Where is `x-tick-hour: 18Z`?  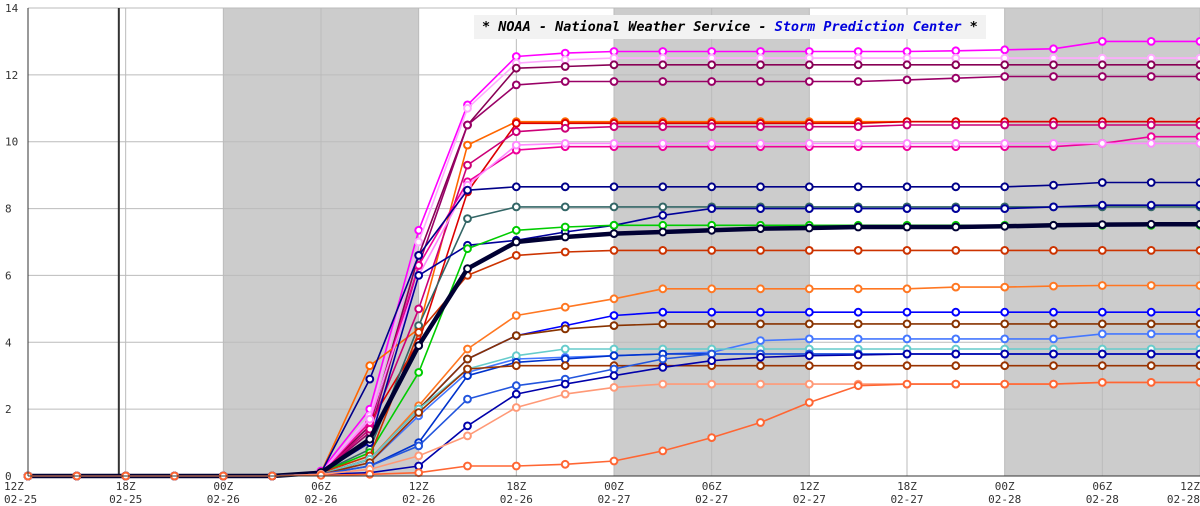 x-tick-hour: 18Z is located at coordinates (126, 486).